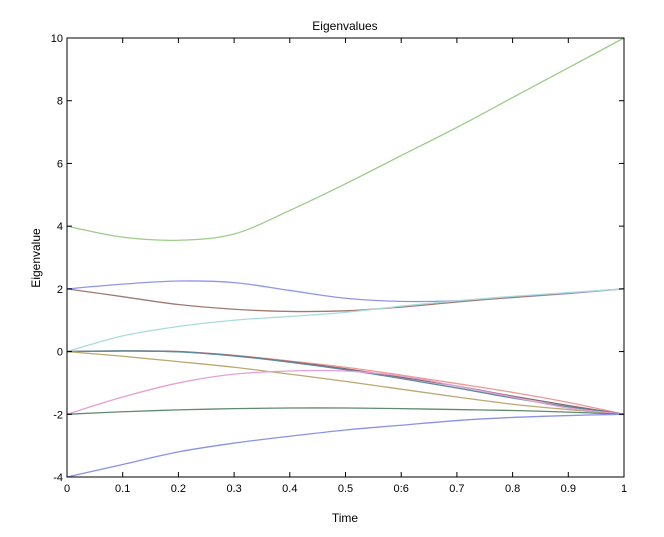  What do you see at coordinates (122, 489) in the screenshot?
I see `x-tick-label: 0.1` at bounding box center [122, 489].